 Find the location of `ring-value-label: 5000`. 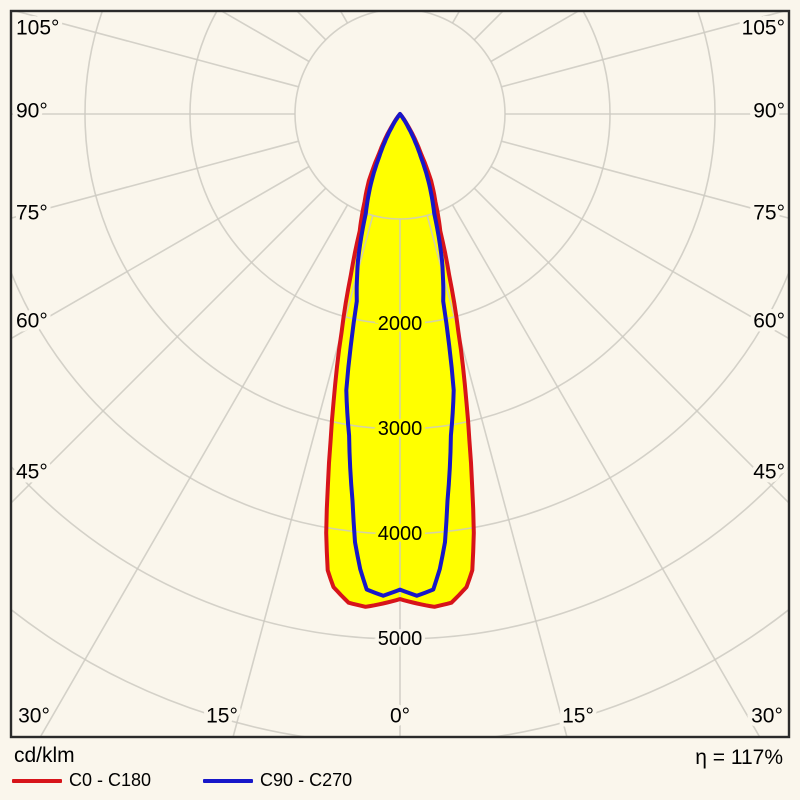

ring-value-label: 5000 is located at coordinates (400, 639).